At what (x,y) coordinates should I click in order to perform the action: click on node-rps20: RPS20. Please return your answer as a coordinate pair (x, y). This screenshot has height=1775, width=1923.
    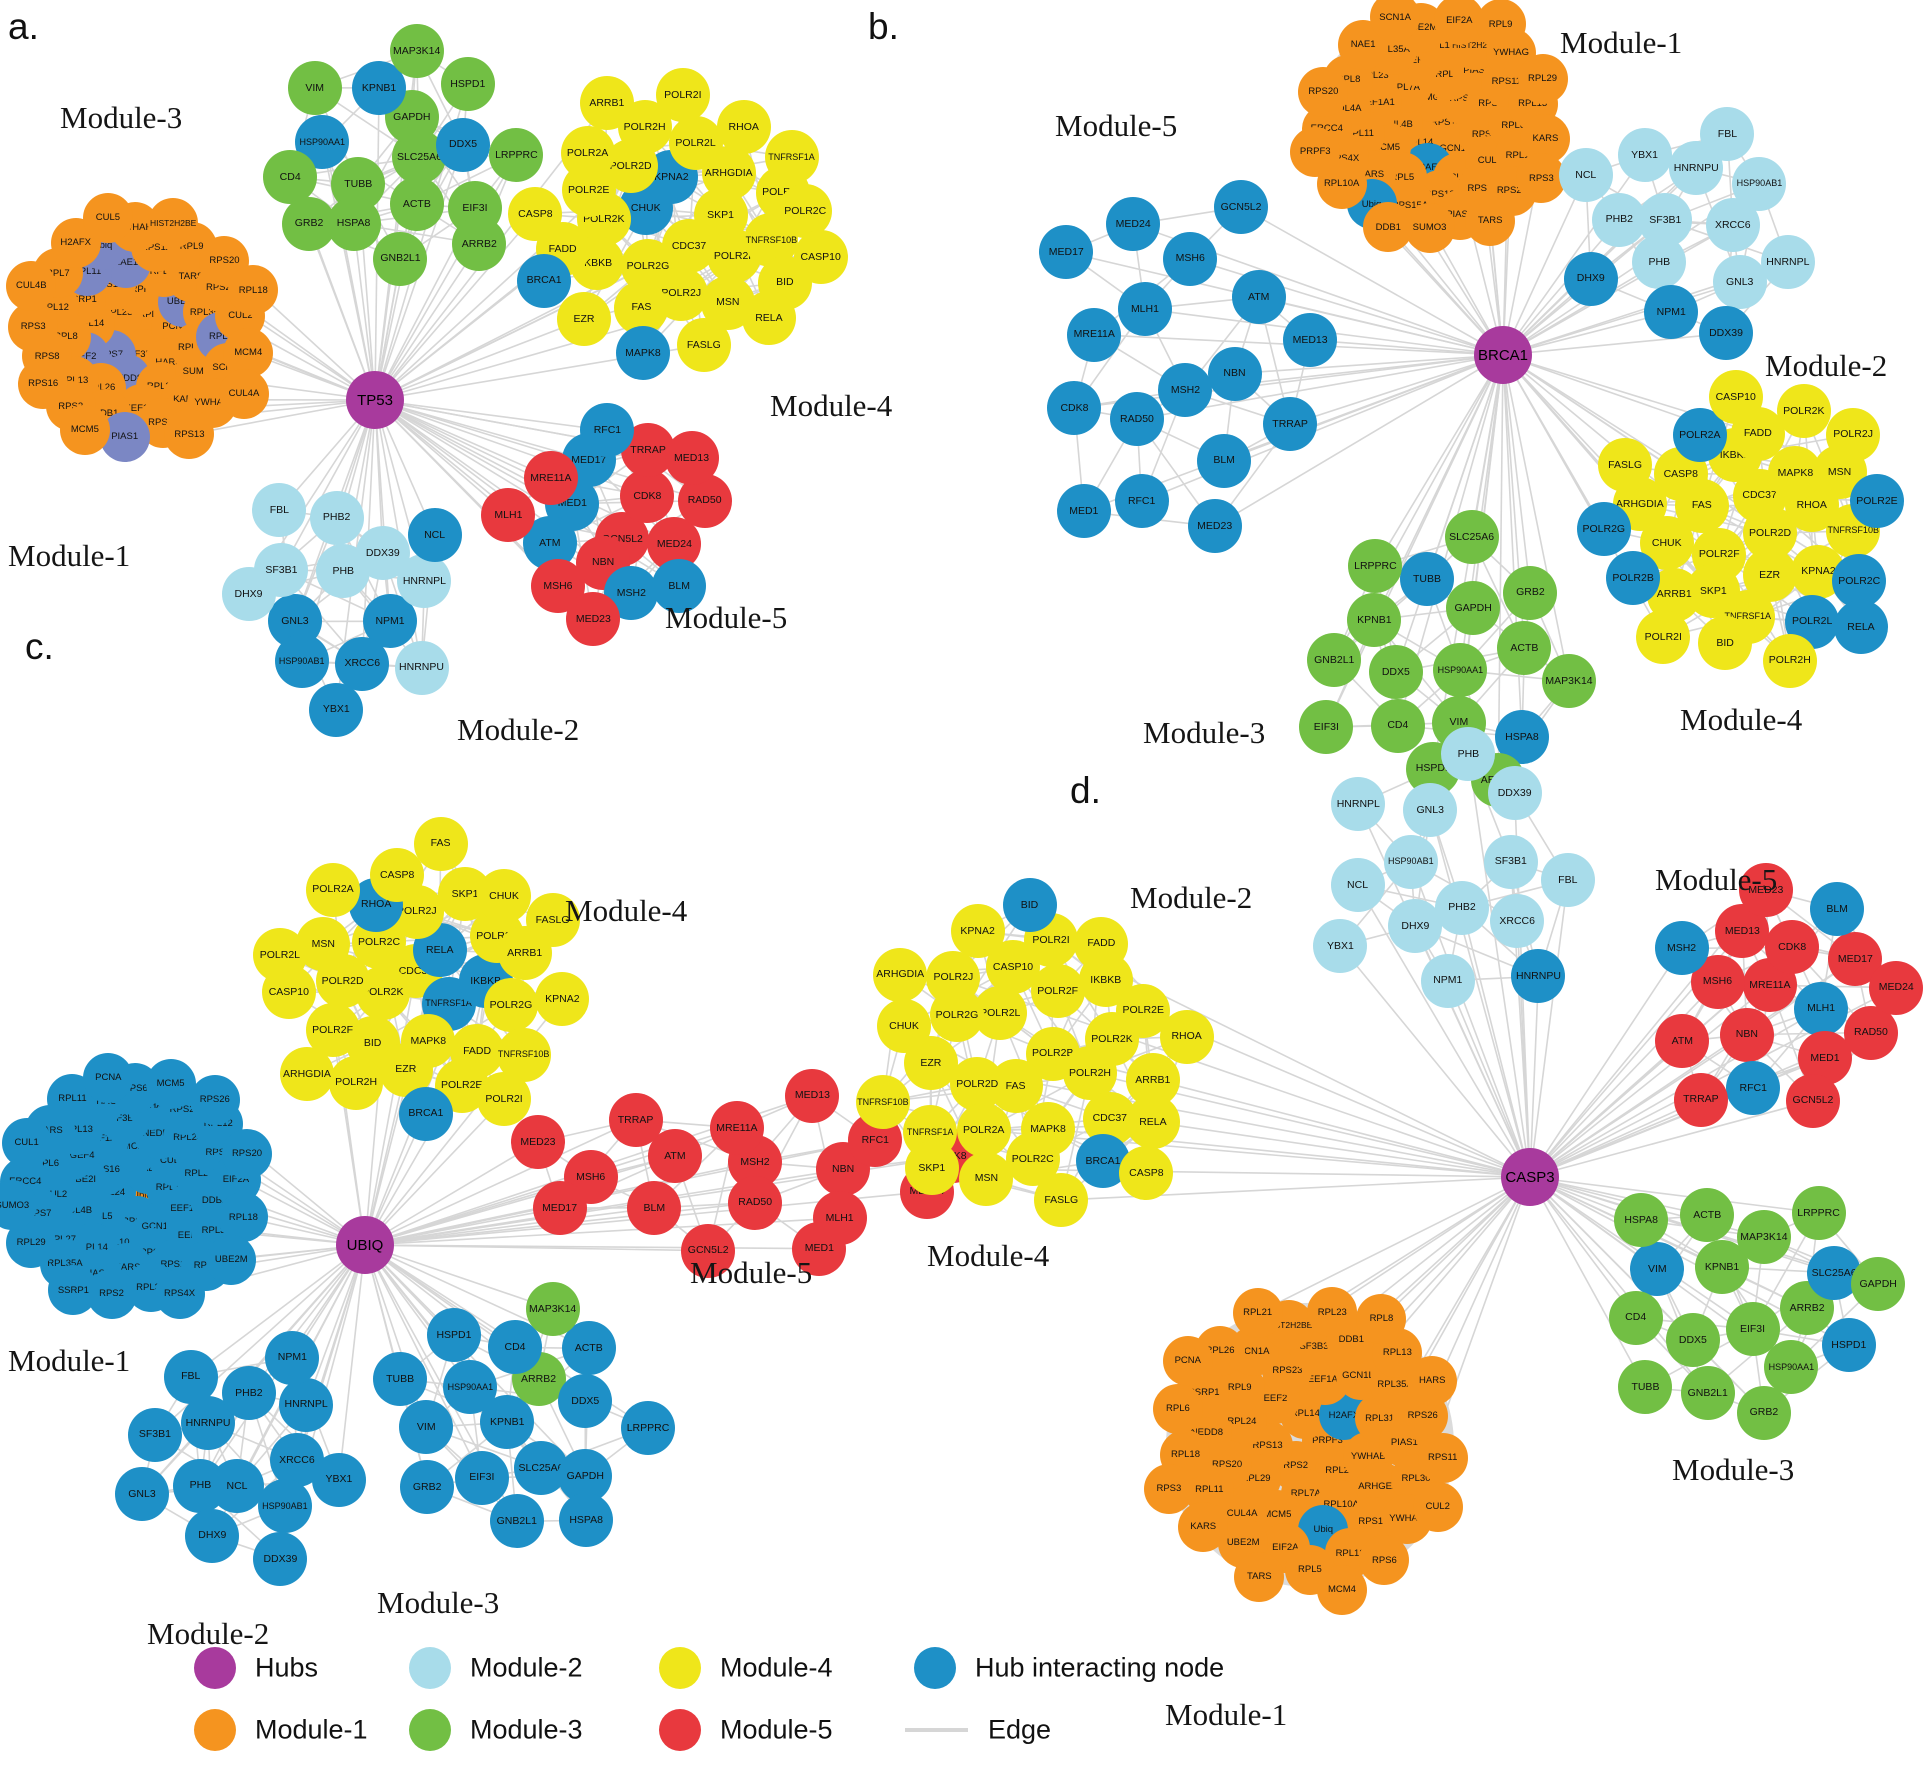
    Looking at the image, I should click on (247, 1153).